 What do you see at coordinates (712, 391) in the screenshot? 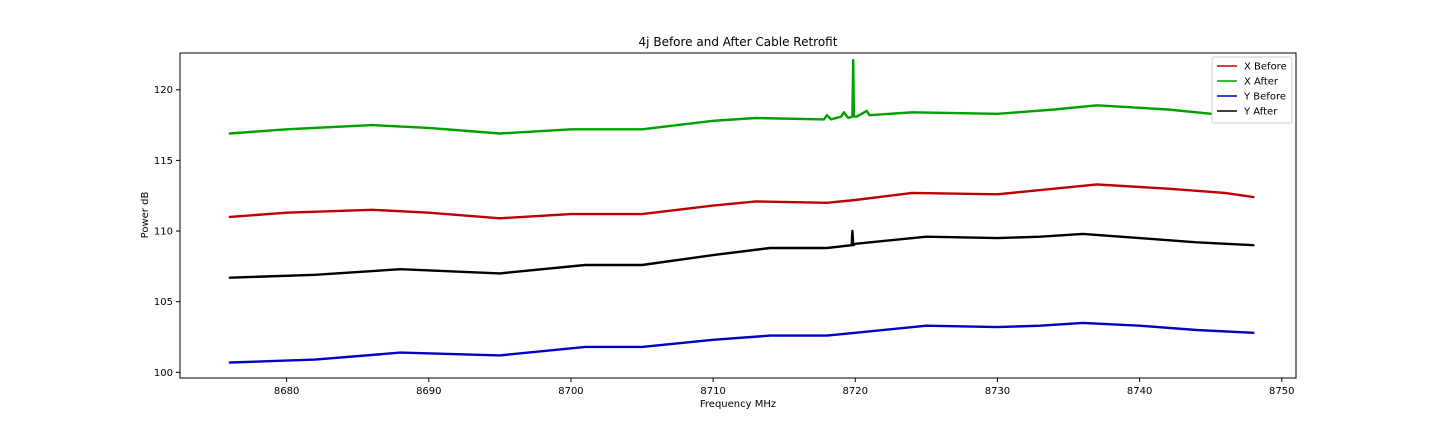
I see `x-tick-label-4: 8710` at bounding box center [712, 391].